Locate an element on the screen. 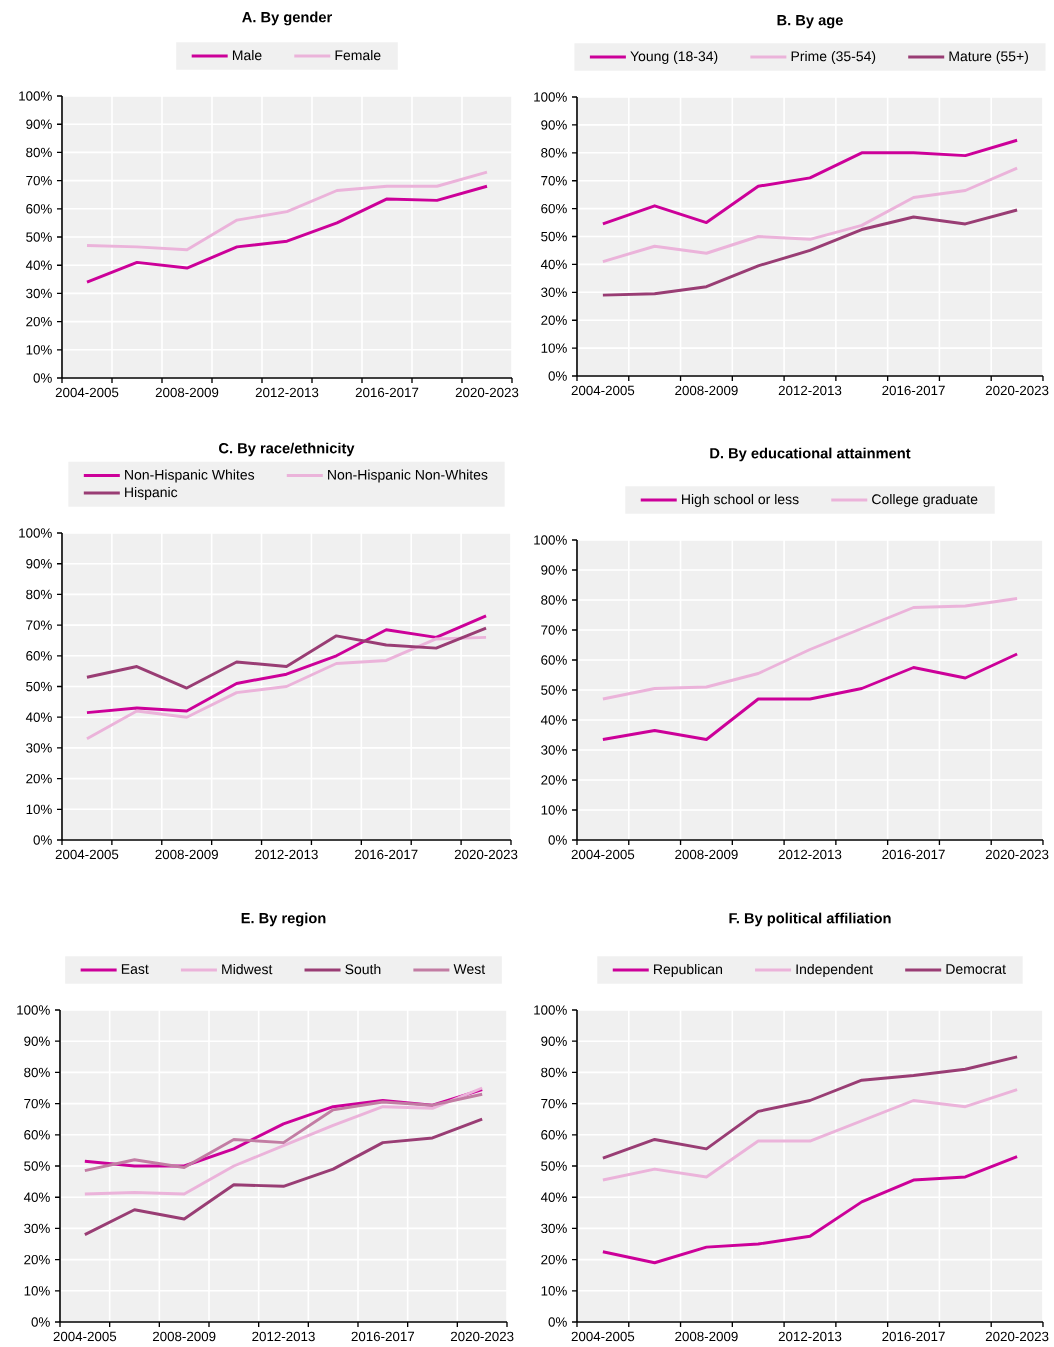  legend-label: Independent is located at coordinates (834, 970).